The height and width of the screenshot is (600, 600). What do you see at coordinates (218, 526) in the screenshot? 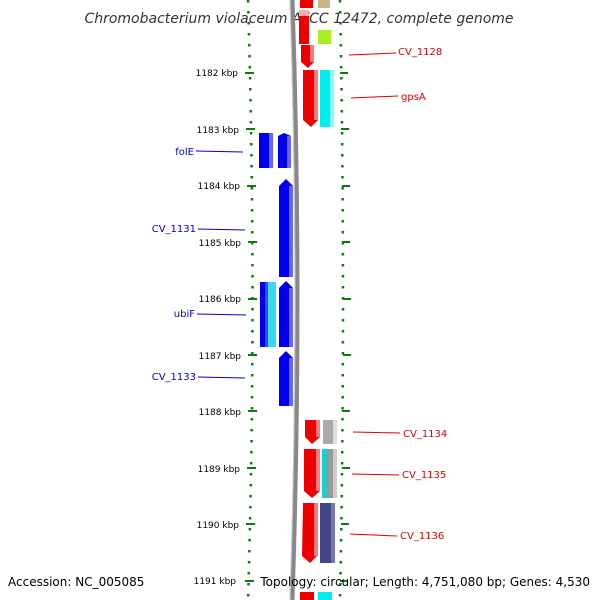
I see `tick-label-1190: 1190 kbp` at bounding box center [218, 526].